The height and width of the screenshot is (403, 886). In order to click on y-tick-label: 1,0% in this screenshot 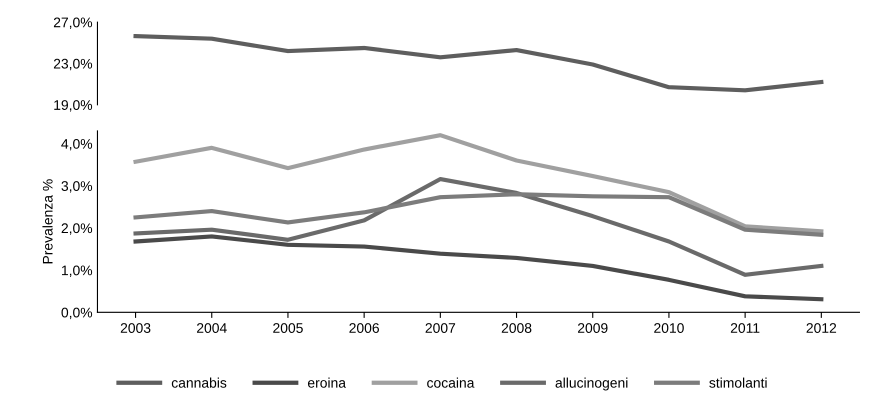, I will do `click(77, 271)`.